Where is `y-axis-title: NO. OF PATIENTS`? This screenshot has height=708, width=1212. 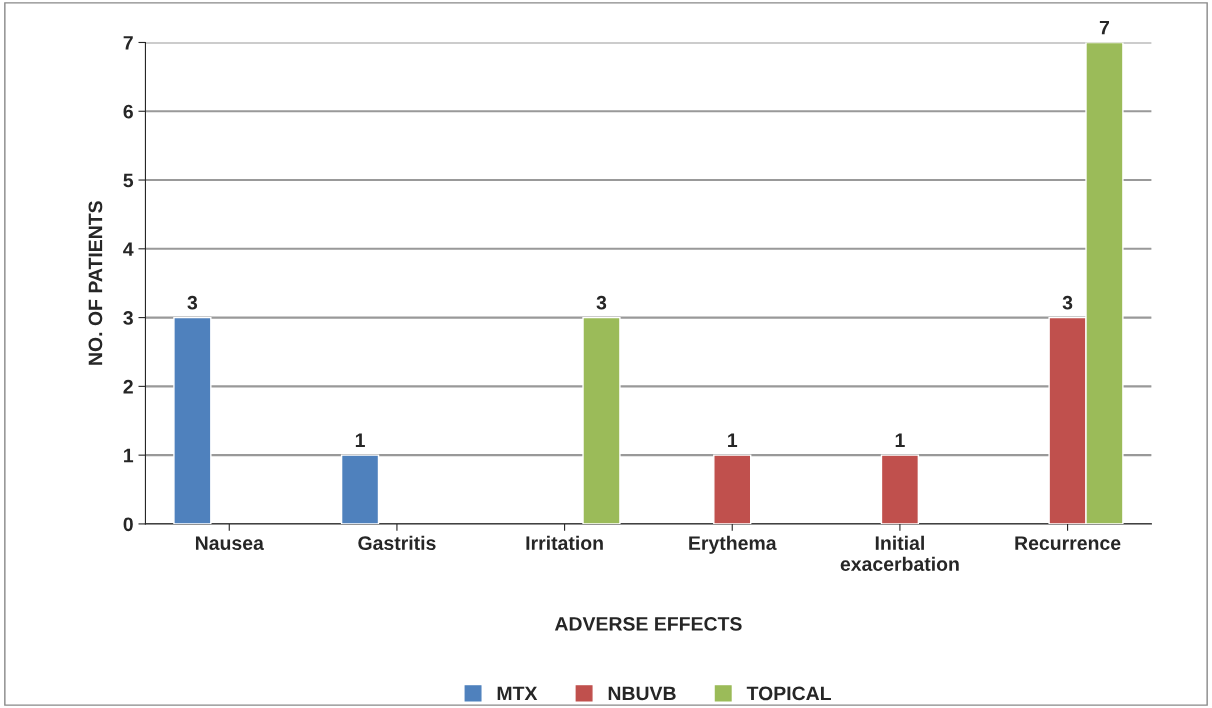
y-axis-title: NO. OF PATIENTS is located at coordinates (95, 283).